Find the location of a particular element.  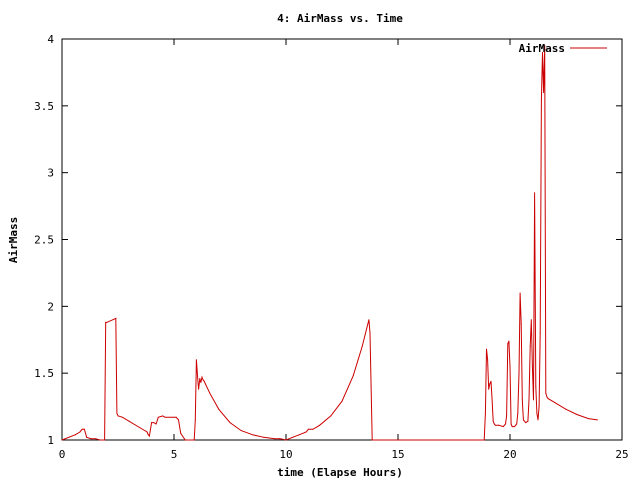

x-tick-label: 20 is located at coordinates (509, 454).